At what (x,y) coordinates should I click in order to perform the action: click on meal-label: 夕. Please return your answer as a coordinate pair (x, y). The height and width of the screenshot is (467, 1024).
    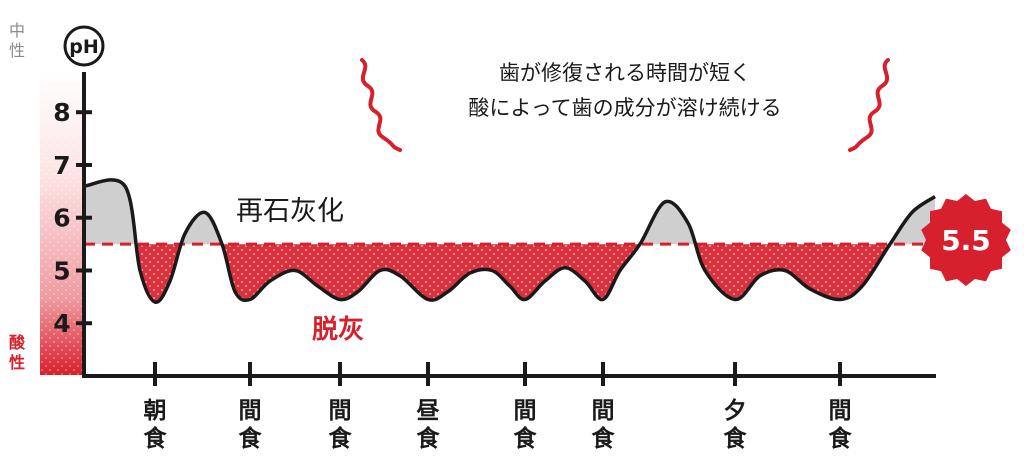
    Looking at the image, I should click on (735, 410).